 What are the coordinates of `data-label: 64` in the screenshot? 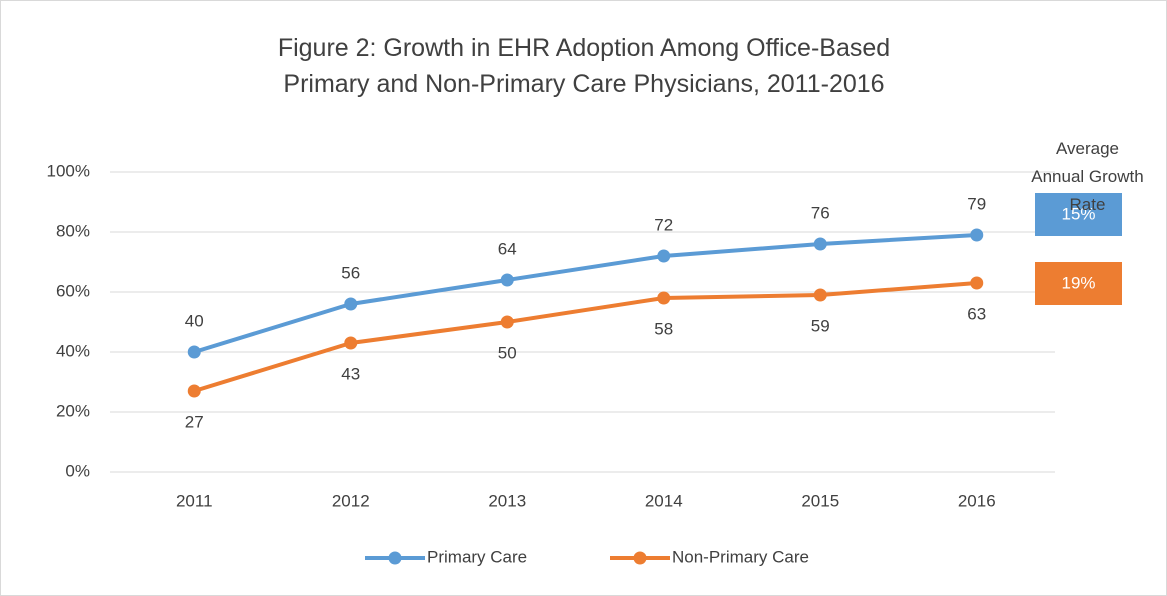 It's located at (507, 248).